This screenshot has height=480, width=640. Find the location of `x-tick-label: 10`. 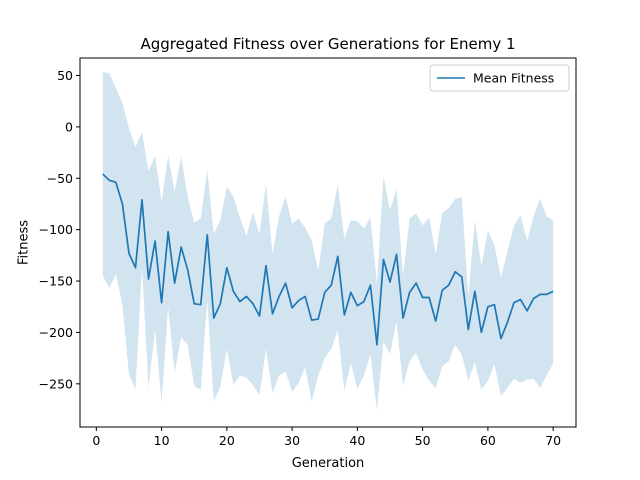

x-tick-label: 10 is located at coordinates (162, 440).